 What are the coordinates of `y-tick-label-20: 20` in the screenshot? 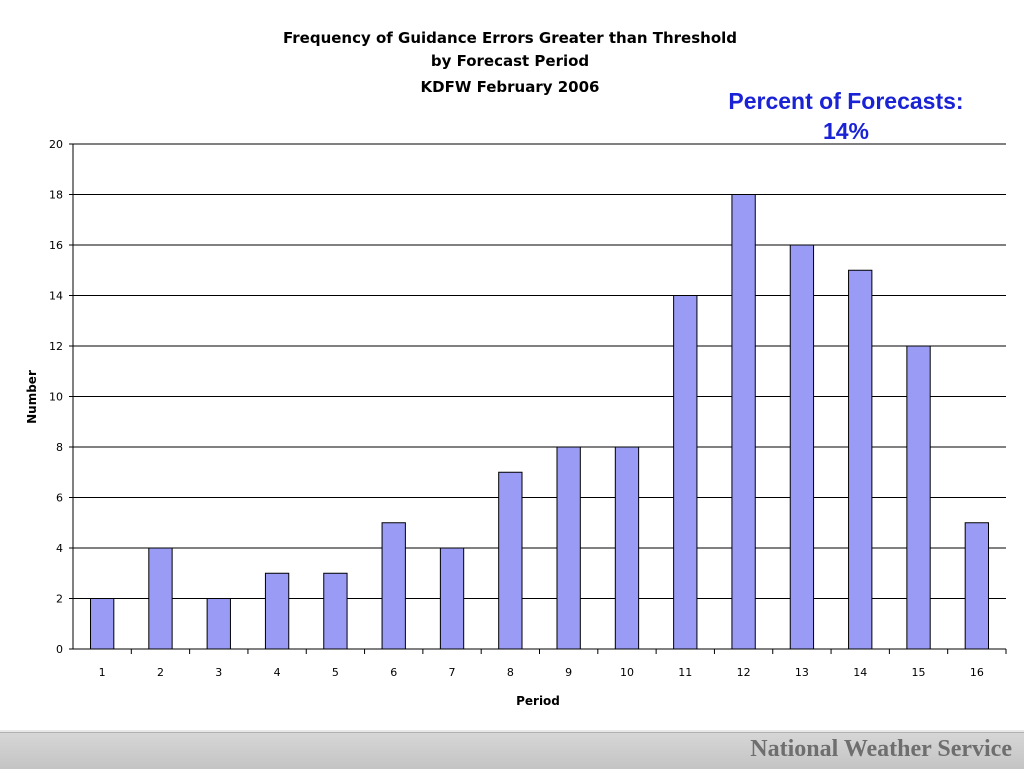 It's located at (56, 144).